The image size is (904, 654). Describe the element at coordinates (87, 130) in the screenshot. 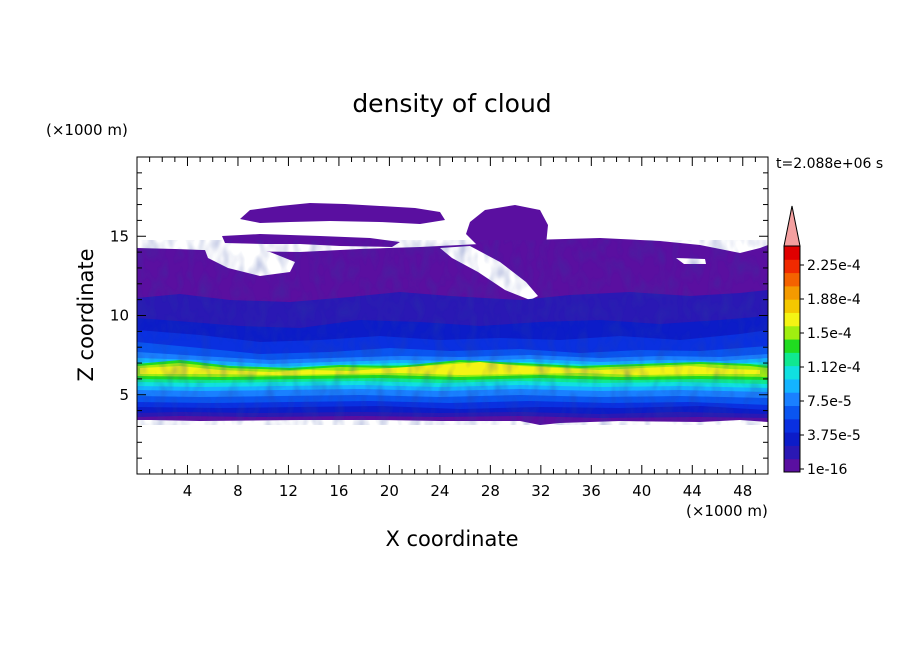

I see `y-unit-label: (×1000 m)` at that location.